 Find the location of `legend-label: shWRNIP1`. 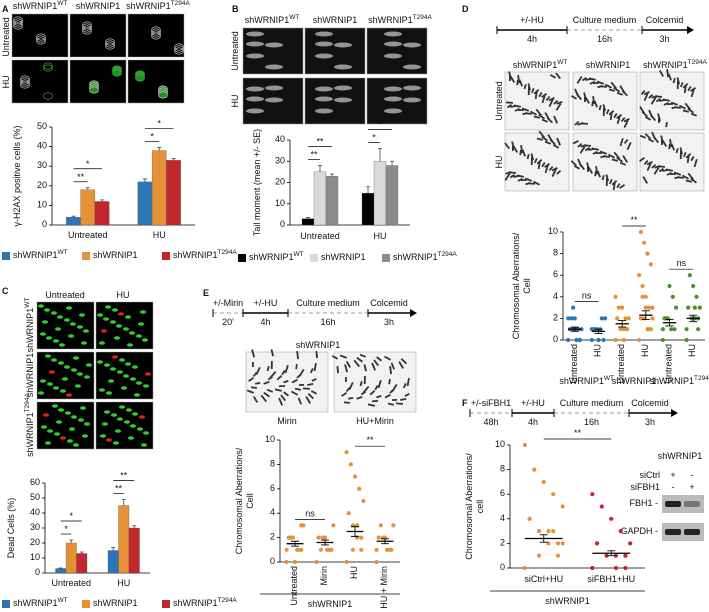

legend-label: shWRNIP1 is located at coordinates (115, 255).